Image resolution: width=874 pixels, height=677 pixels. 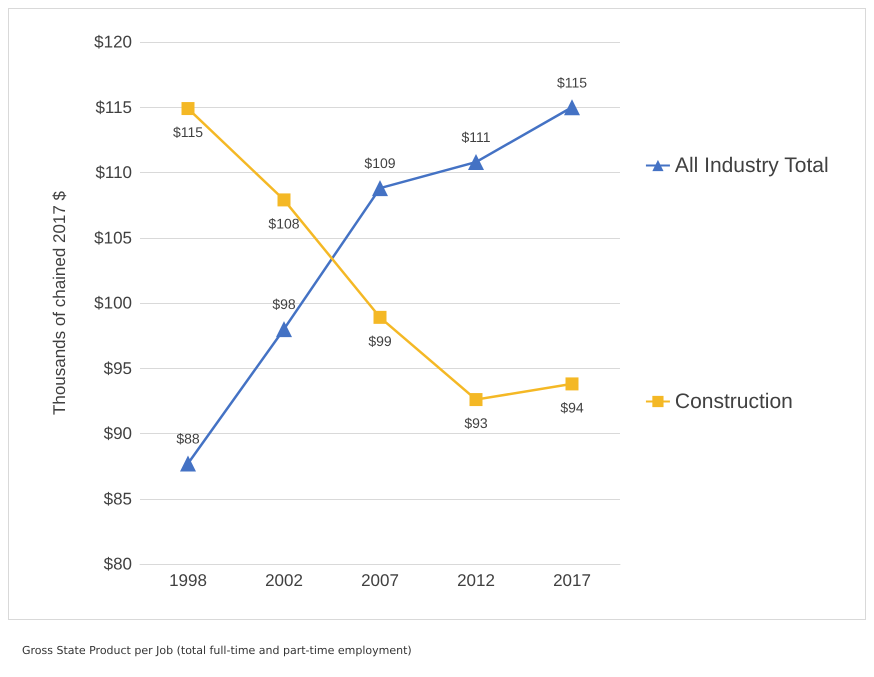 What do you see at coordinates (113, 238) in the screenshot?
I see `y-tick-label: $105` at bounding box center [113, 238].